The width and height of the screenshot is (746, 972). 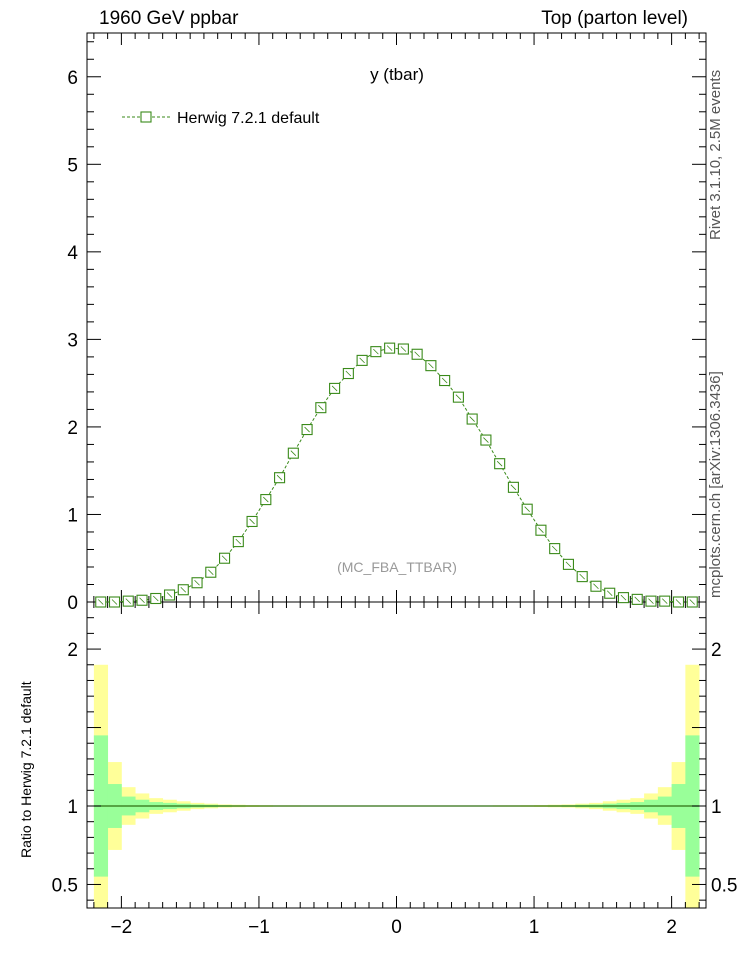 I want to click on legend-marker, so click(x=146, y=117).